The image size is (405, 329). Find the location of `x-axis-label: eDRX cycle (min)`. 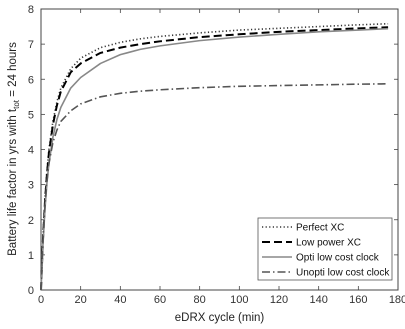

x-axis-label: eDRX cycle (min) is located at coordinates (220, 318).